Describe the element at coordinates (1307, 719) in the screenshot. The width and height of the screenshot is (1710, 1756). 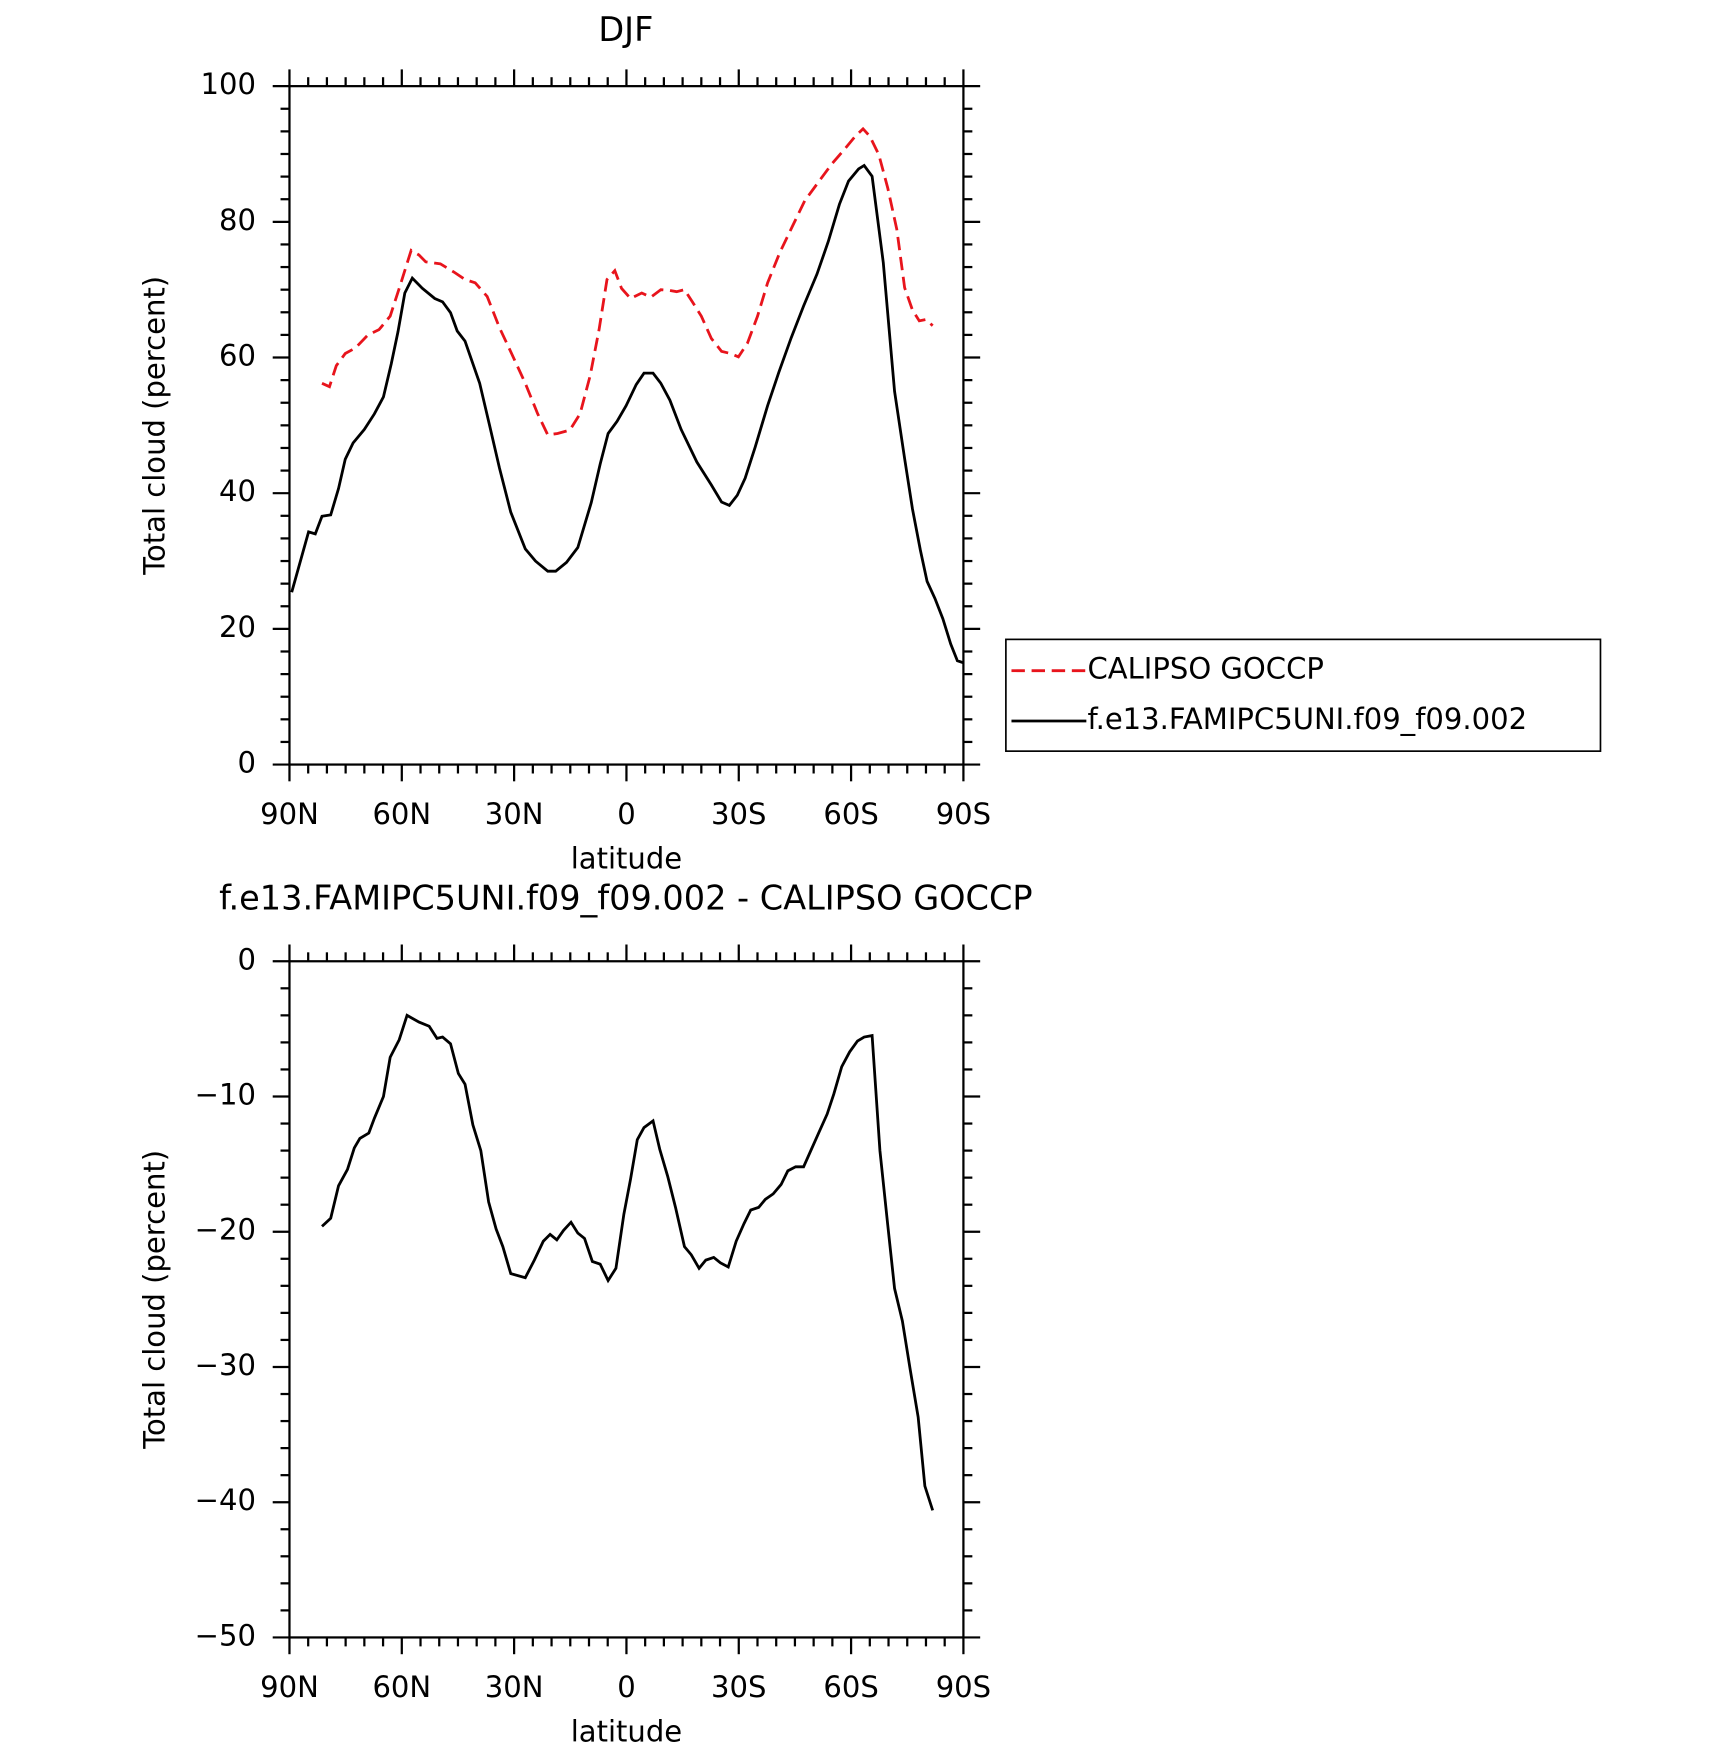
I see `legend-label: f.e13.FAMIPC5UNI.f09_f09.002` at that location.